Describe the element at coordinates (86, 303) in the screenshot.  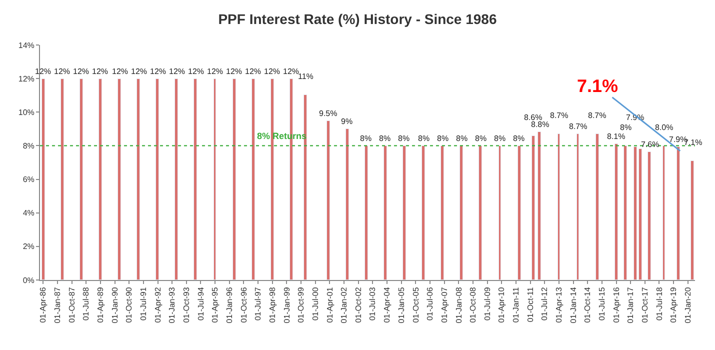
I see `x-tick-label: 01-Jul-88` at that location.